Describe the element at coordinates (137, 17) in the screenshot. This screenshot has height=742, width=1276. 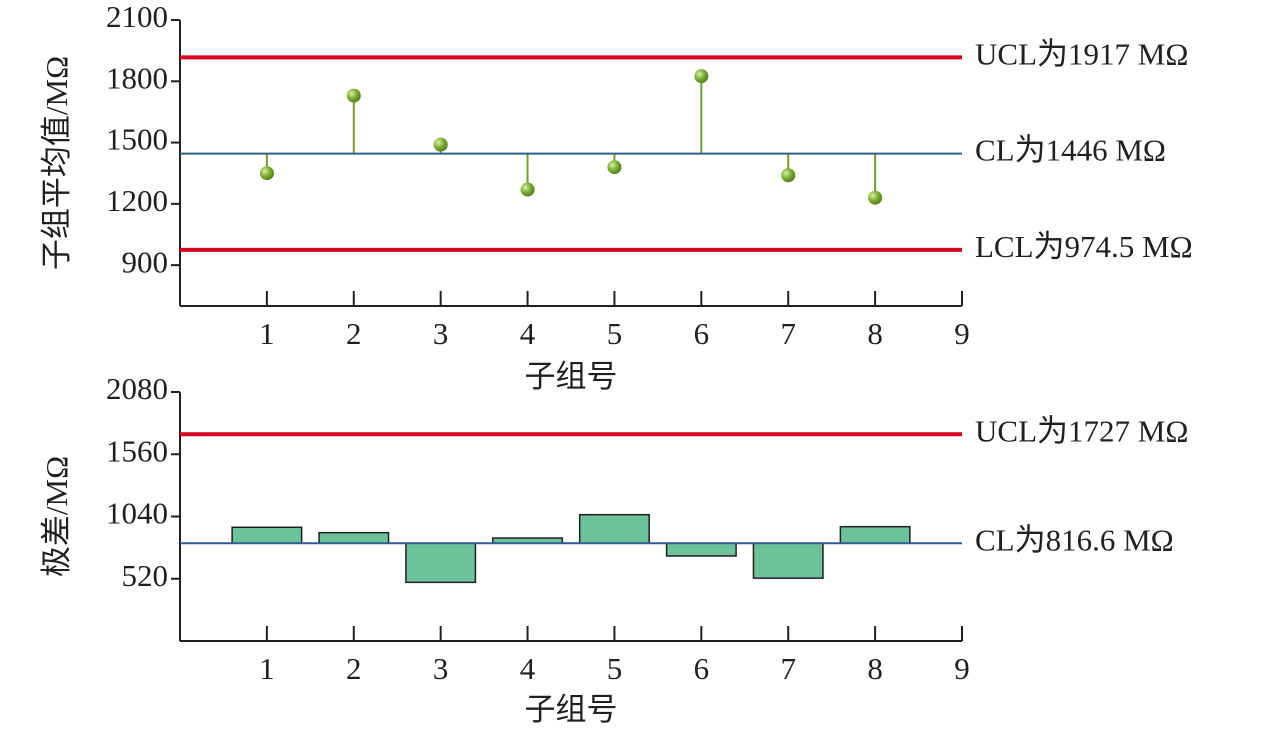
I see `y-tick-label: 2100` at that location.